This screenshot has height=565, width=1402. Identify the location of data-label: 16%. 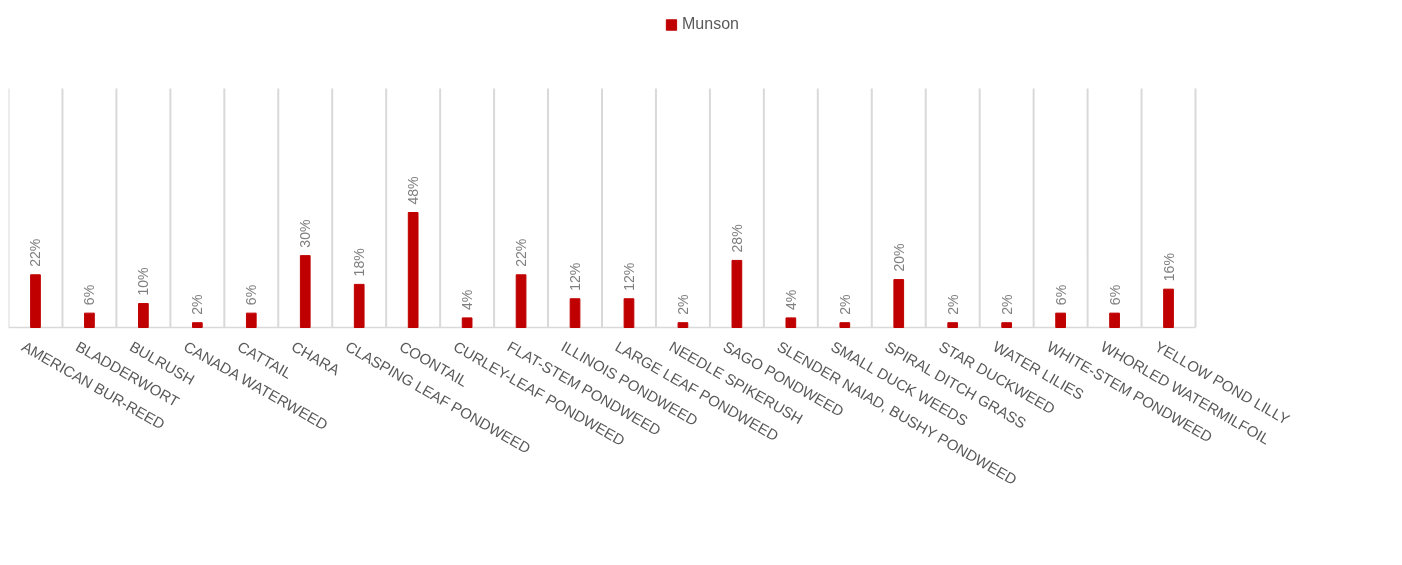
(1168, 267).